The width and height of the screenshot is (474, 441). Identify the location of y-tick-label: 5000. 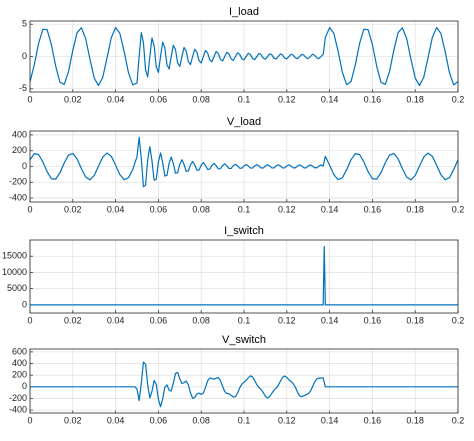
(17, 288).